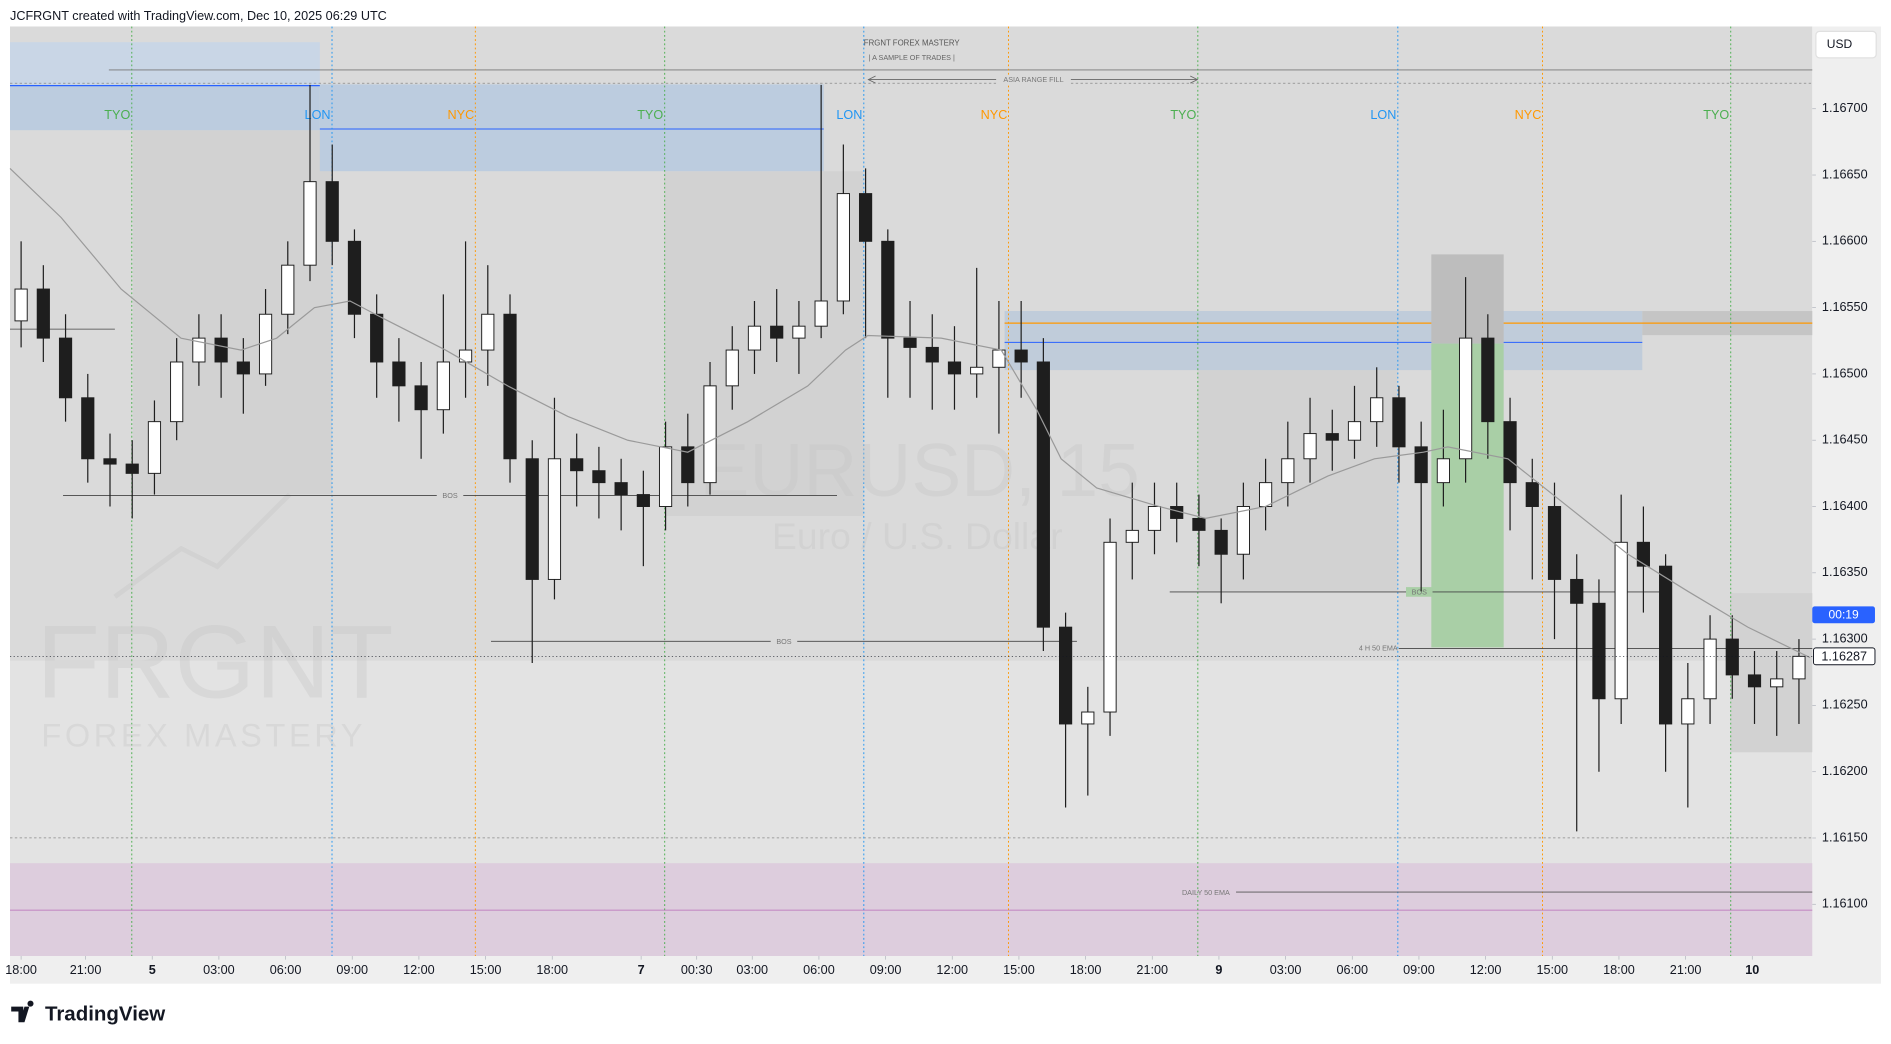 The image size is (1891, 1044). I want to click on tv-logo, so click(22, 1011).